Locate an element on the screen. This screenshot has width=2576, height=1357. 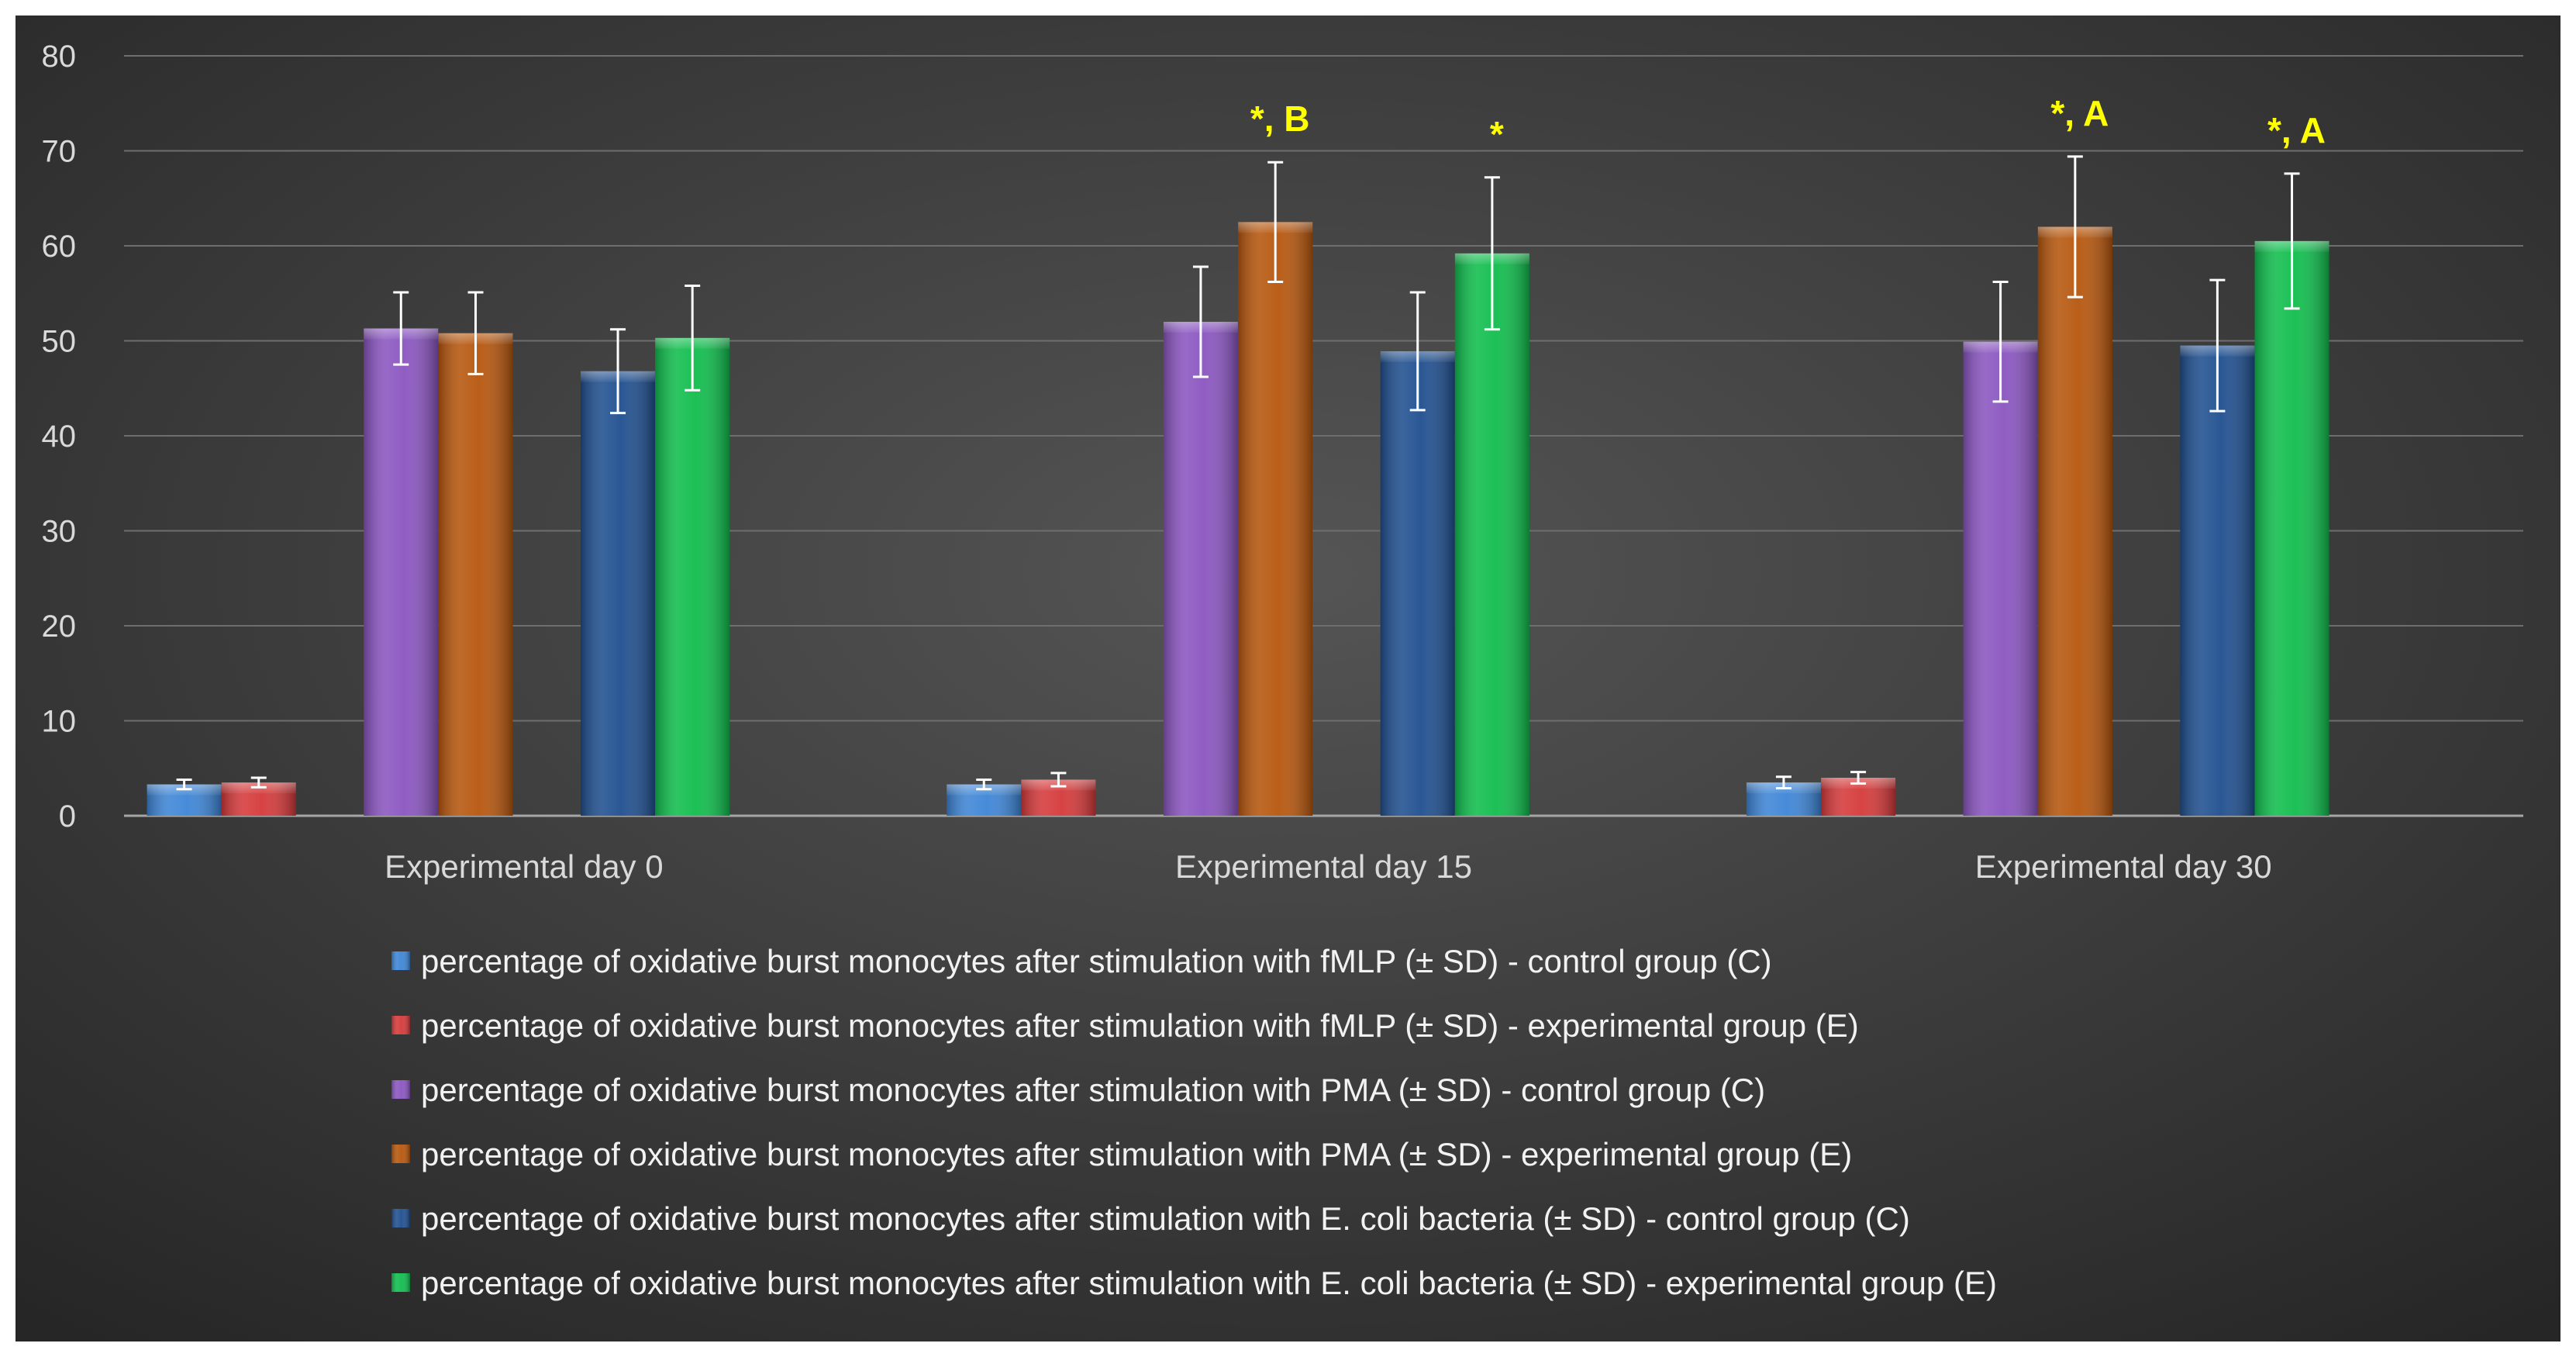
y-tick-label: 10 is located at coordinates (59, 722).